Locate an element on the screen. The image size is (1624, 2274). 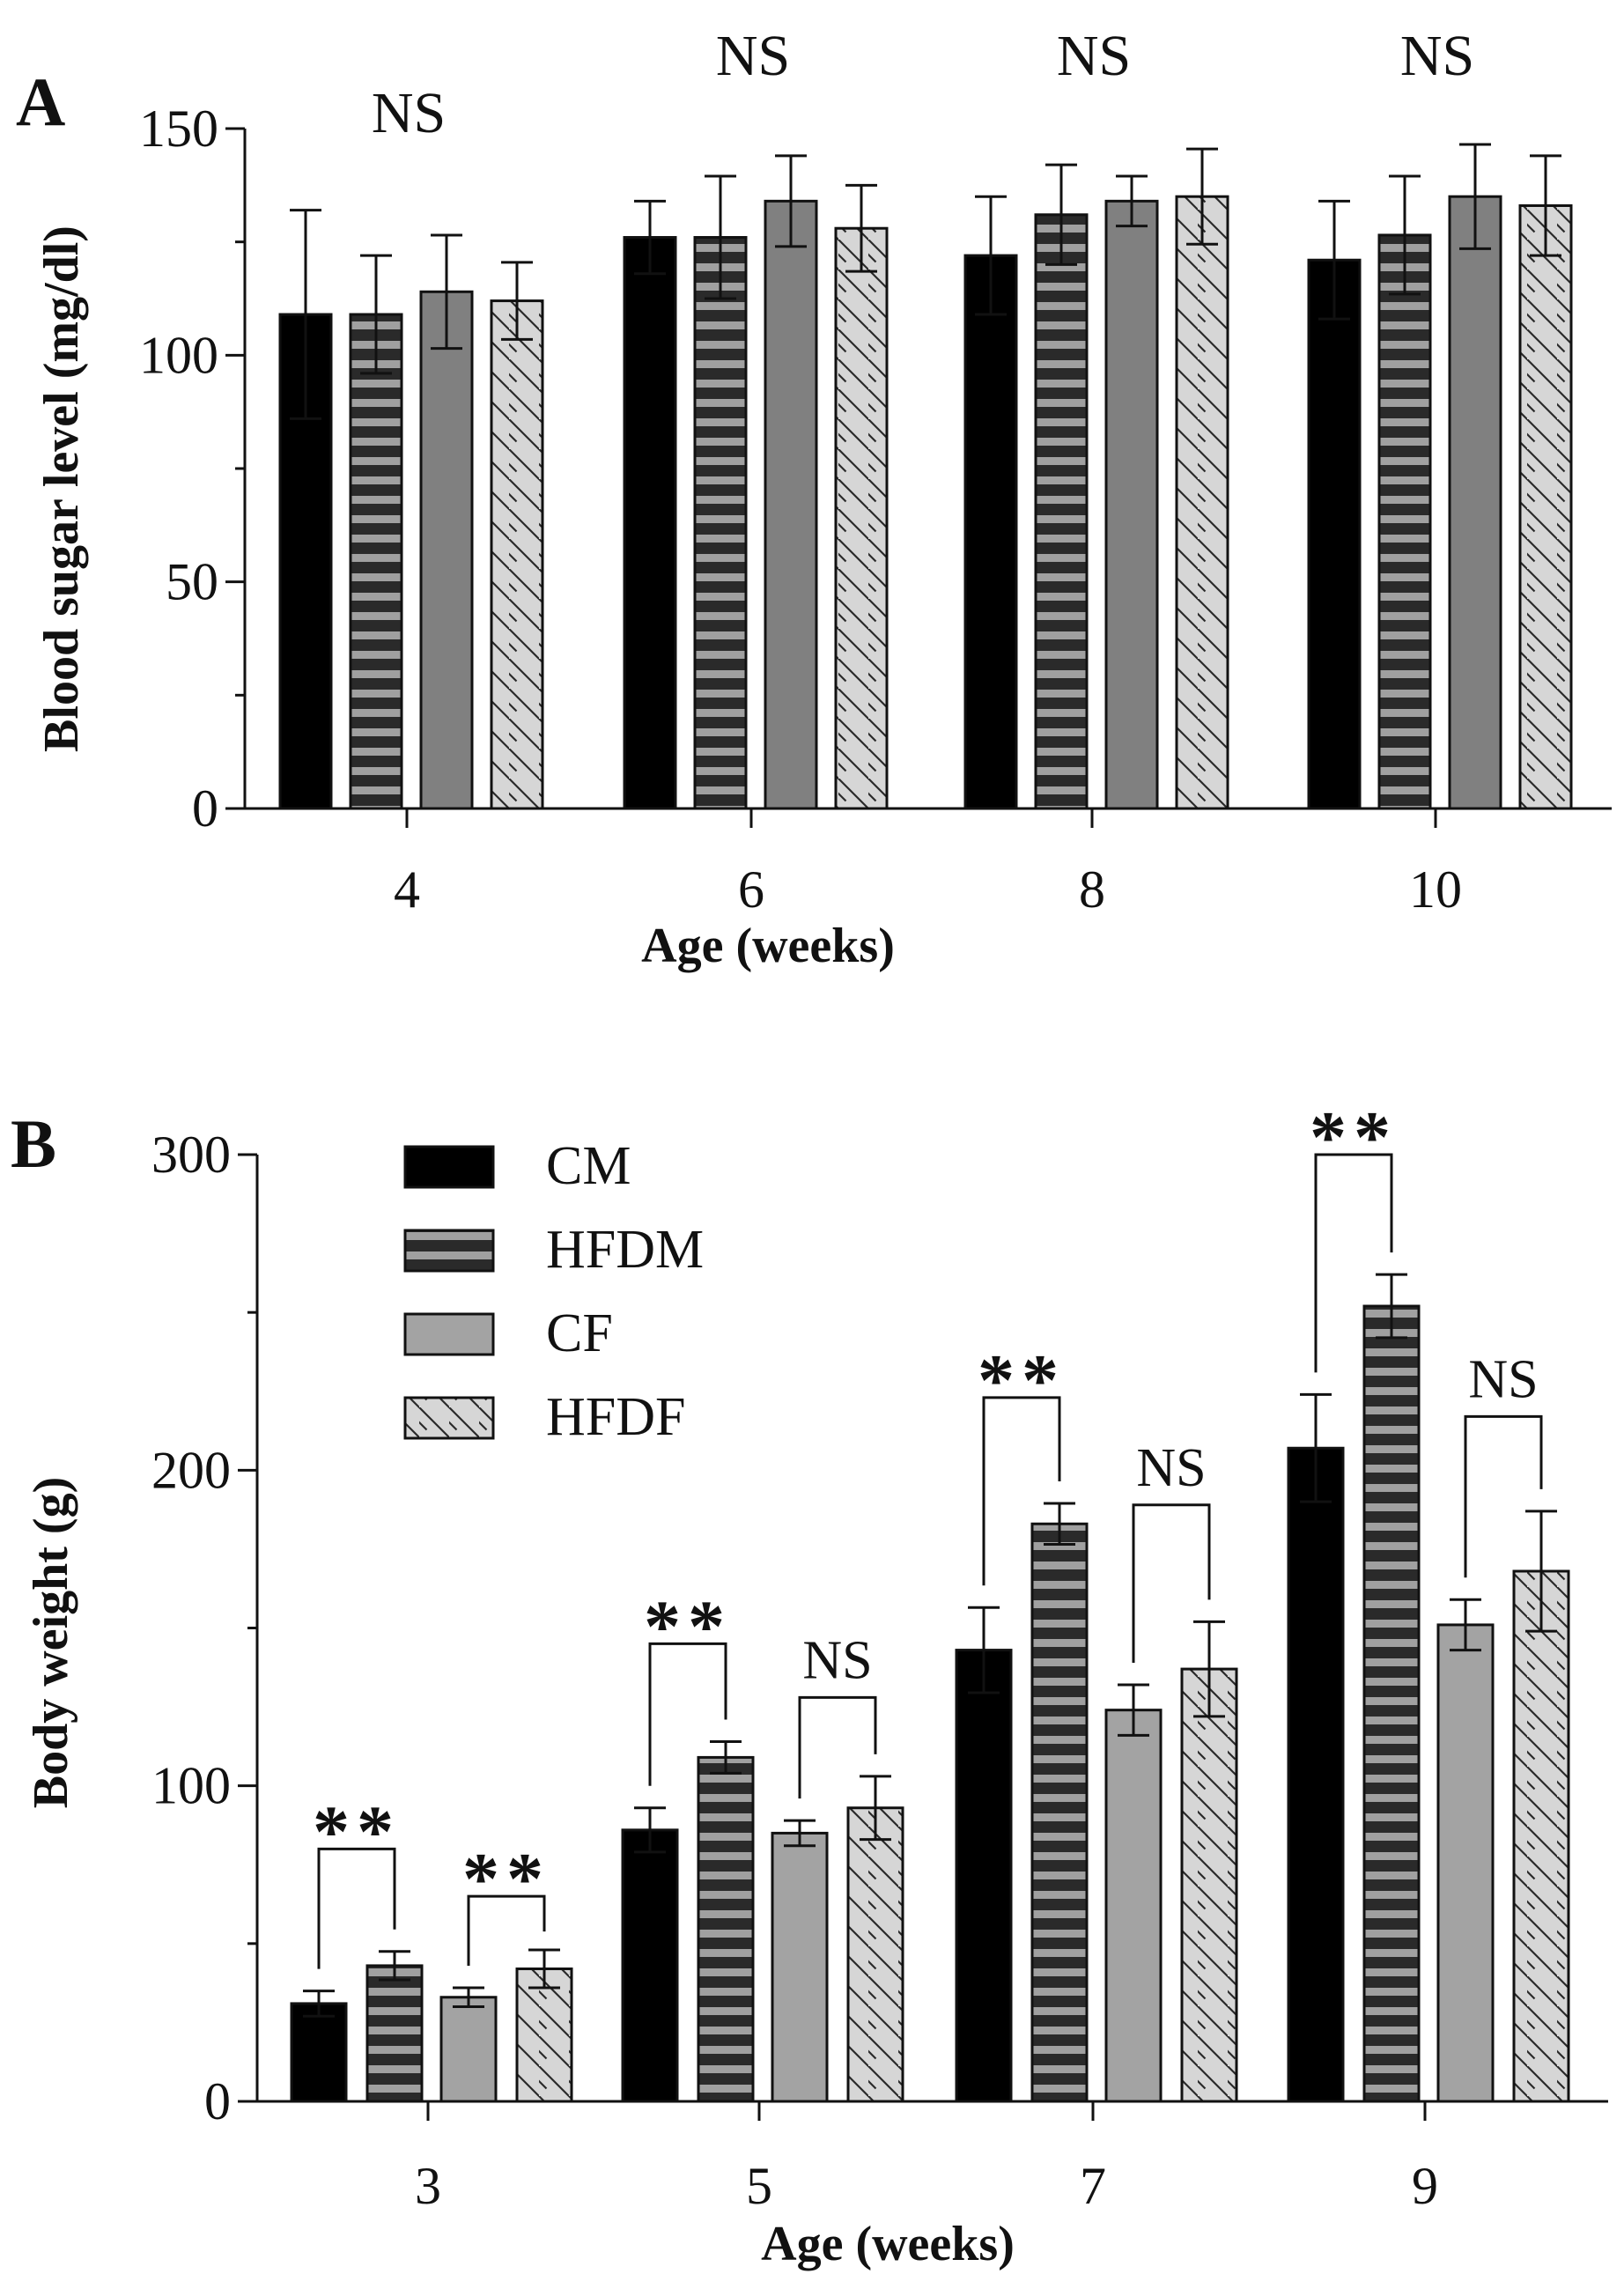
legend: CM HFDM CF HFDF is located at coordinates (553, 1291).